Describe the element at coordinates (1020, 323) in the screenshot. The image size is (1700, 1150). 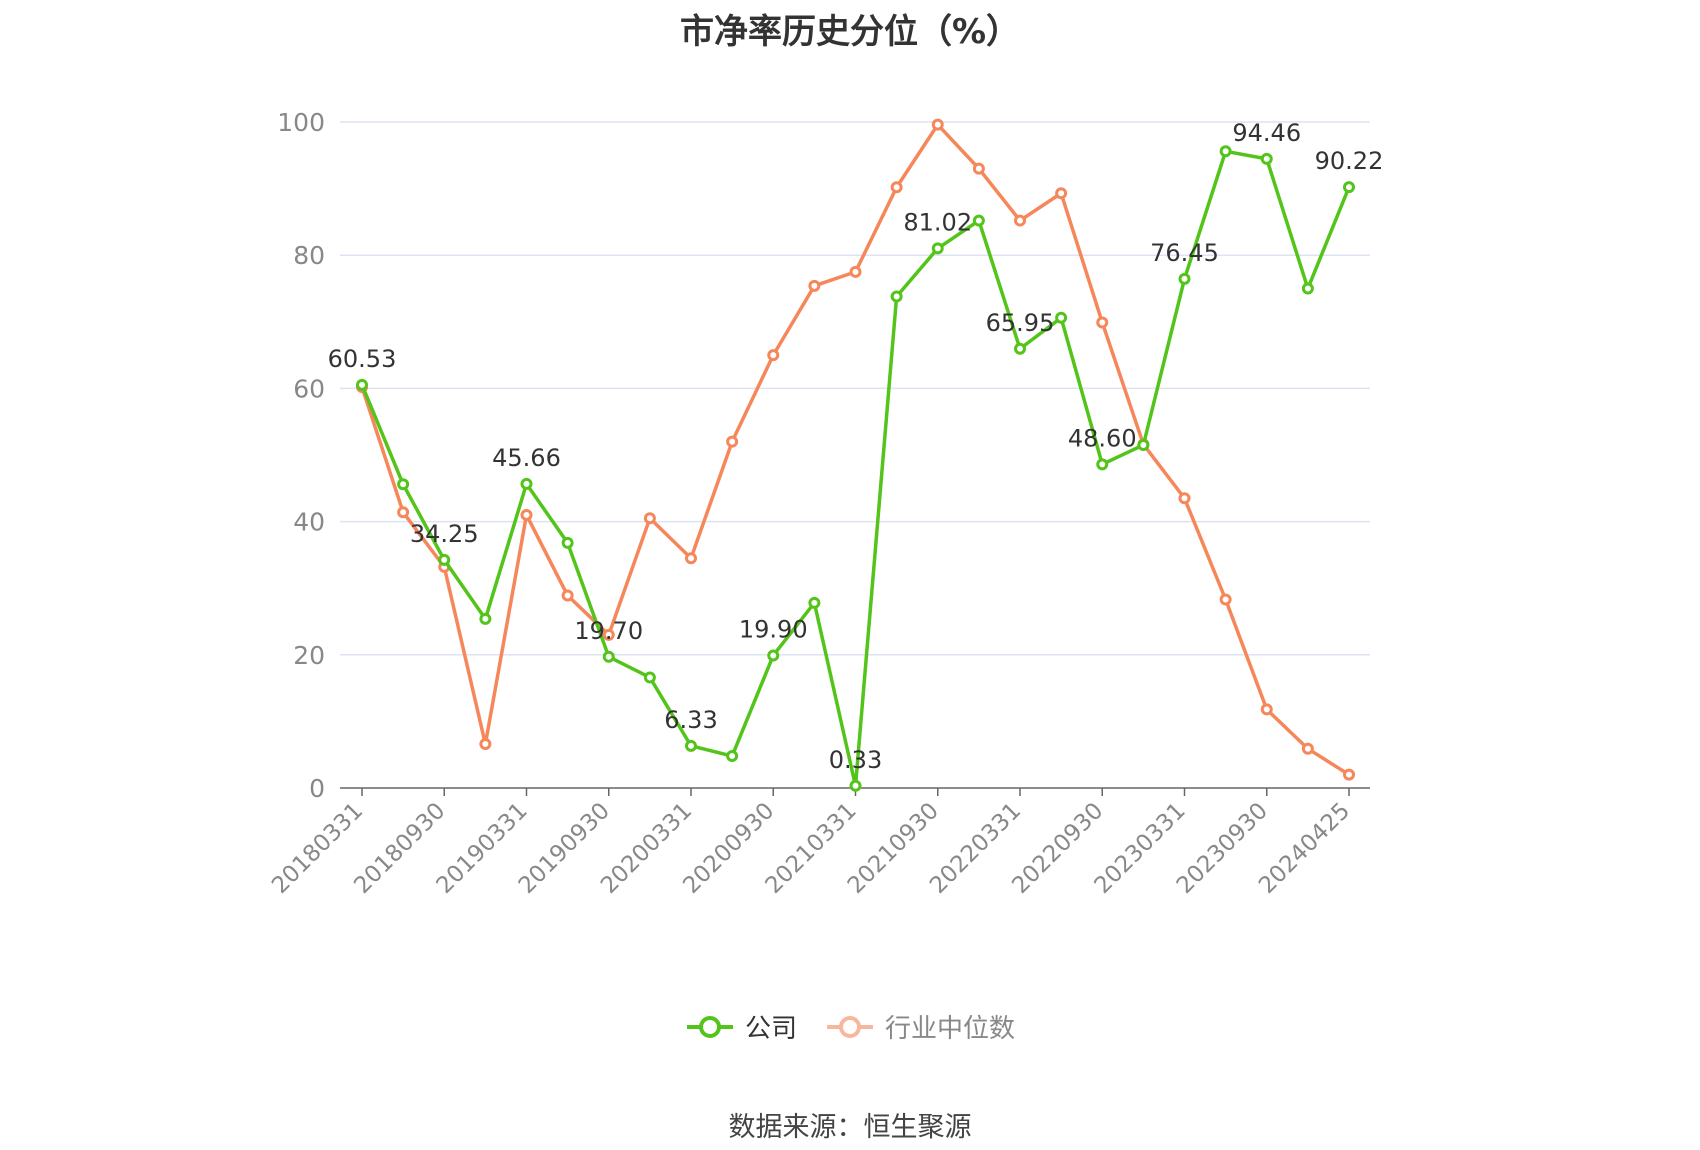
I see `data-label: 65.95` at that location.